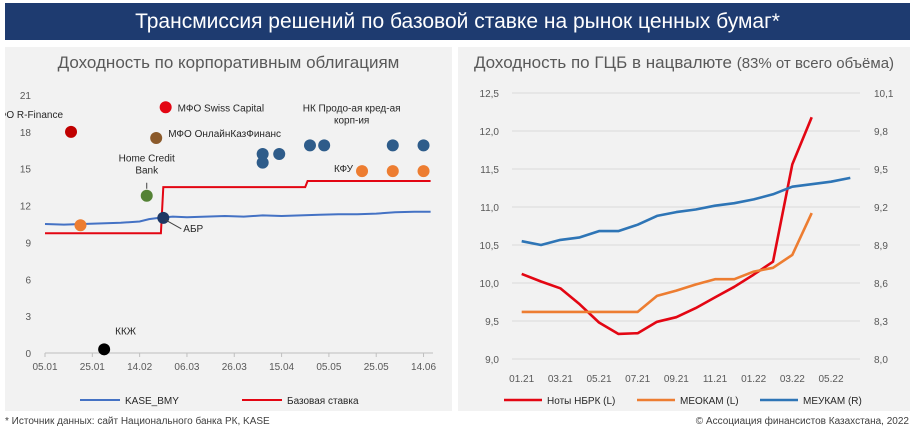 The width and height of the screenshot is (915, 434). I want to click on marker-label-line: МФО R-Finance, so click(34, 115).